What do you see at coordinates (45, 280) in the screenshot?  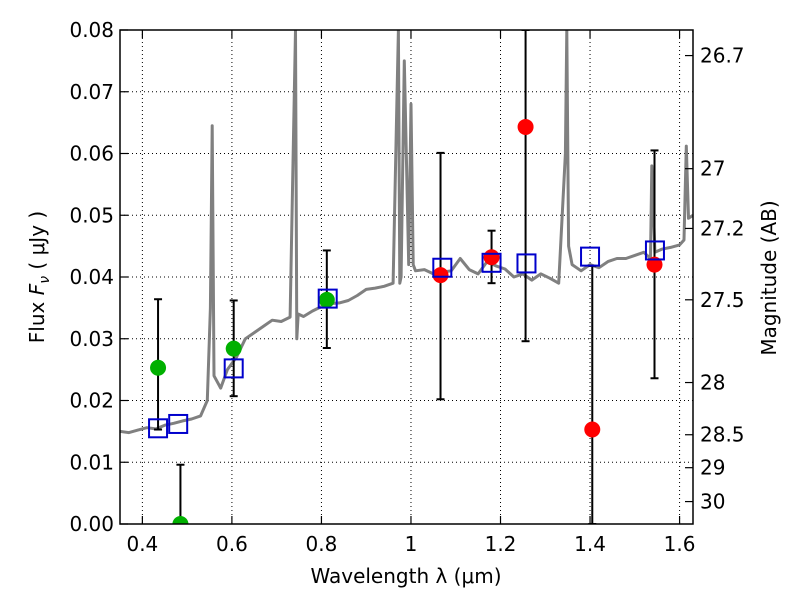 I see `y-axis-title-subscript: ν` at bounding box center [45, 280].